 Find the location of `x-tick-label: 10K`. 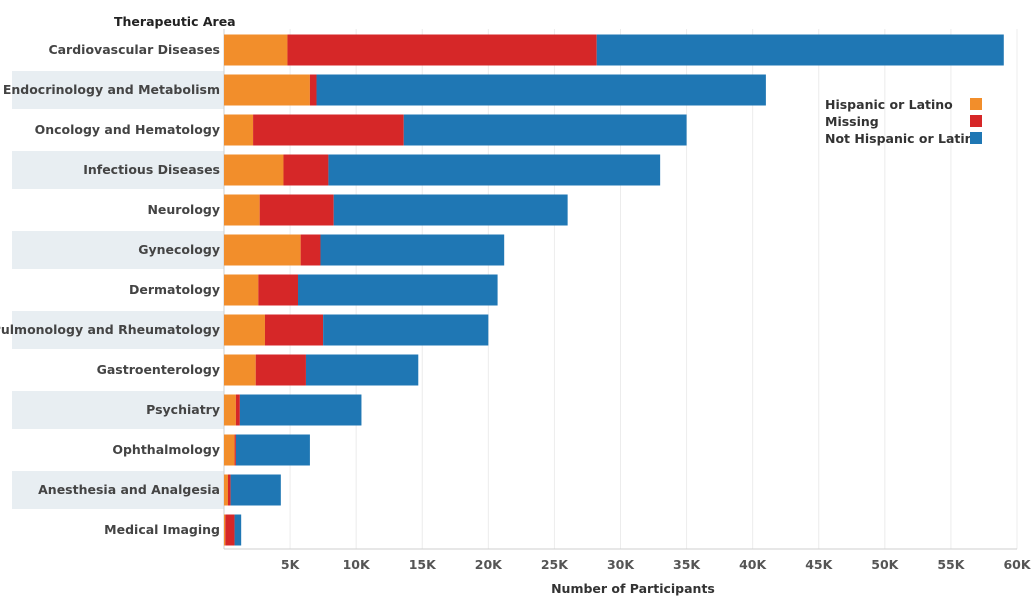

x-tick-label: 10K is located at coordinates (357, 564).